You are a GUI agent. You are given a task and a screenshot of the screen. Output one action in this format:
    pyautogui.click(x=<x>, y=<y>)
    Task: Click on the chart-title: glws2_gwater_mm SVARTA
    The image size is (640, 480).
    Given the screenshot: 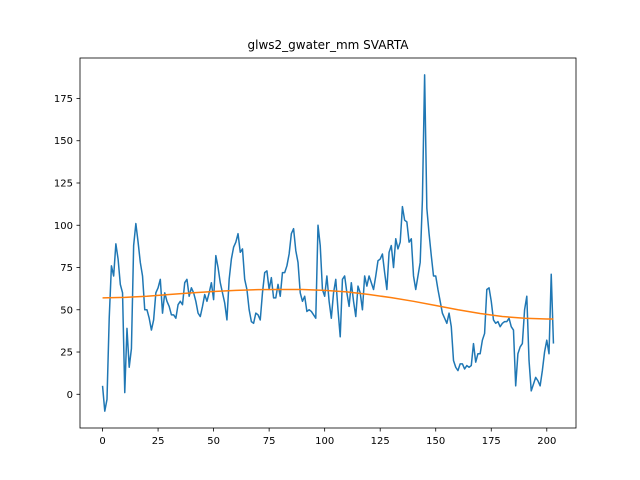 What is the action you would take?
    pyautogui.click(x=329, y=45)
    